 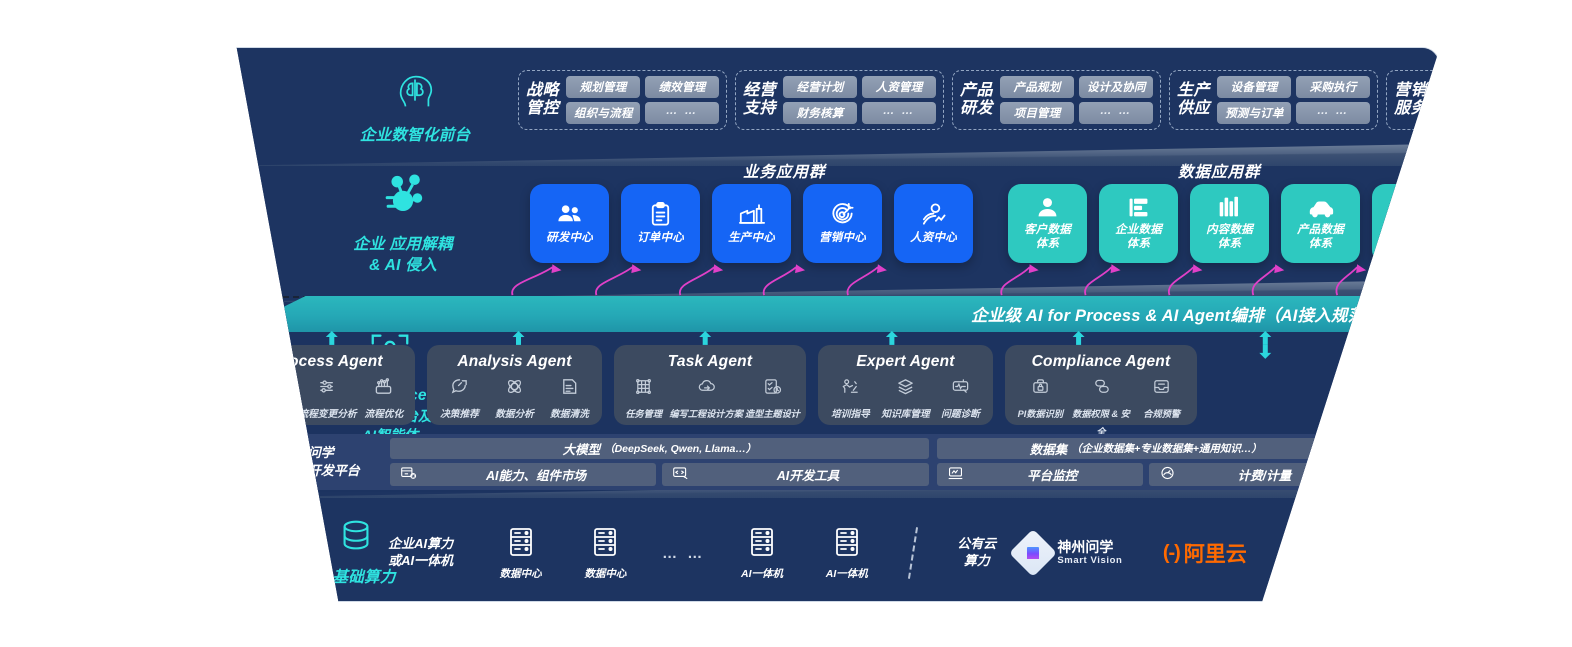 I want to click on tier-infrastructure, so click(x=837, y=546).